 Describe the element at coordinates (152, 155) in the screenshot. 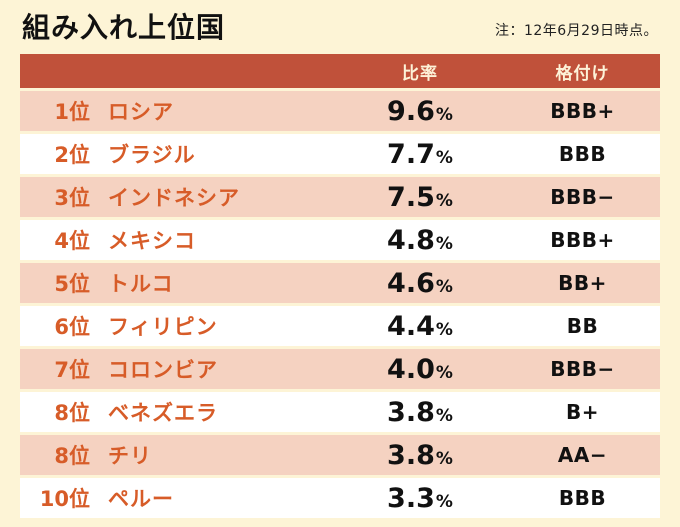

I see `country-label: ブラジル` at that location.